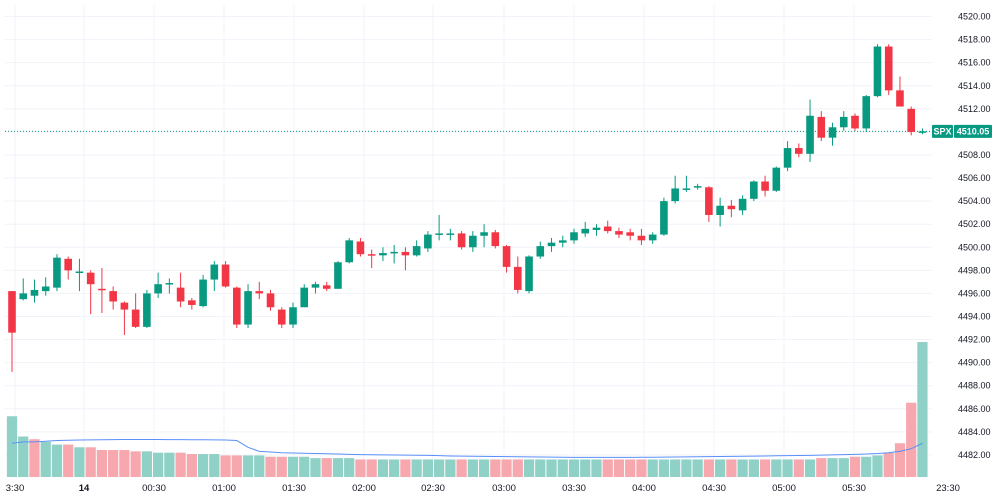 This screenshot has height=497, width=1000. What do you see at coordinates (974, 316) in the screenshot?
I see `y-tick-label: 4494.00` at bounding box center [974, 316].